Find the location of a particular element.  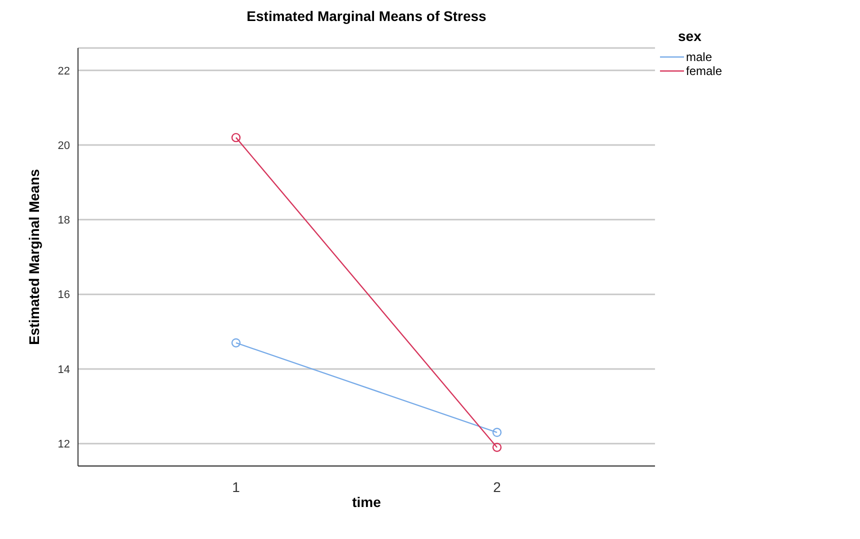

y-axis-title: Estimated Marginal Means is located at coordinates (34, 257).